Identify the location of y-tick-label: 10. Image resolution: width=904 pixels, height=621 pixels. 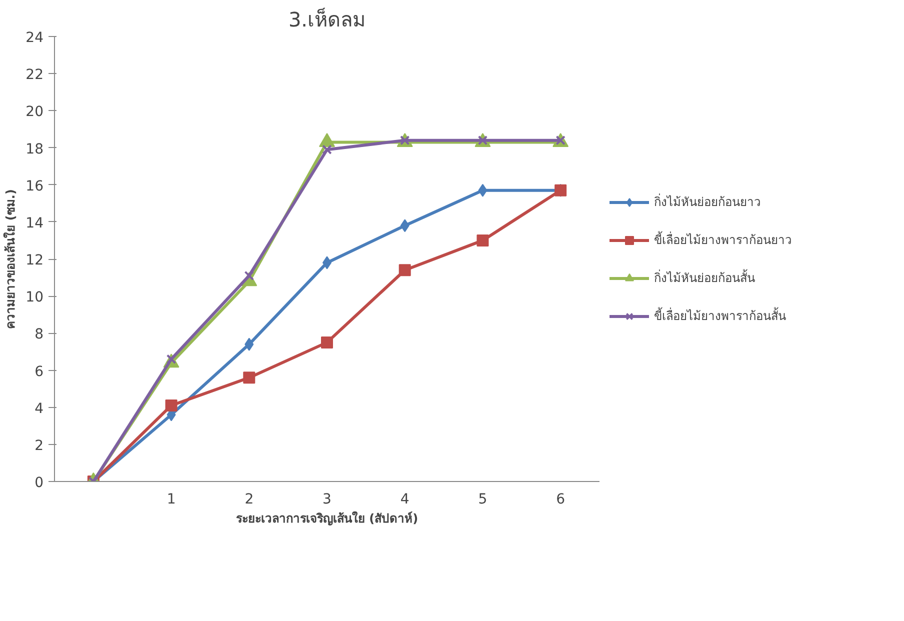
(35, 298).